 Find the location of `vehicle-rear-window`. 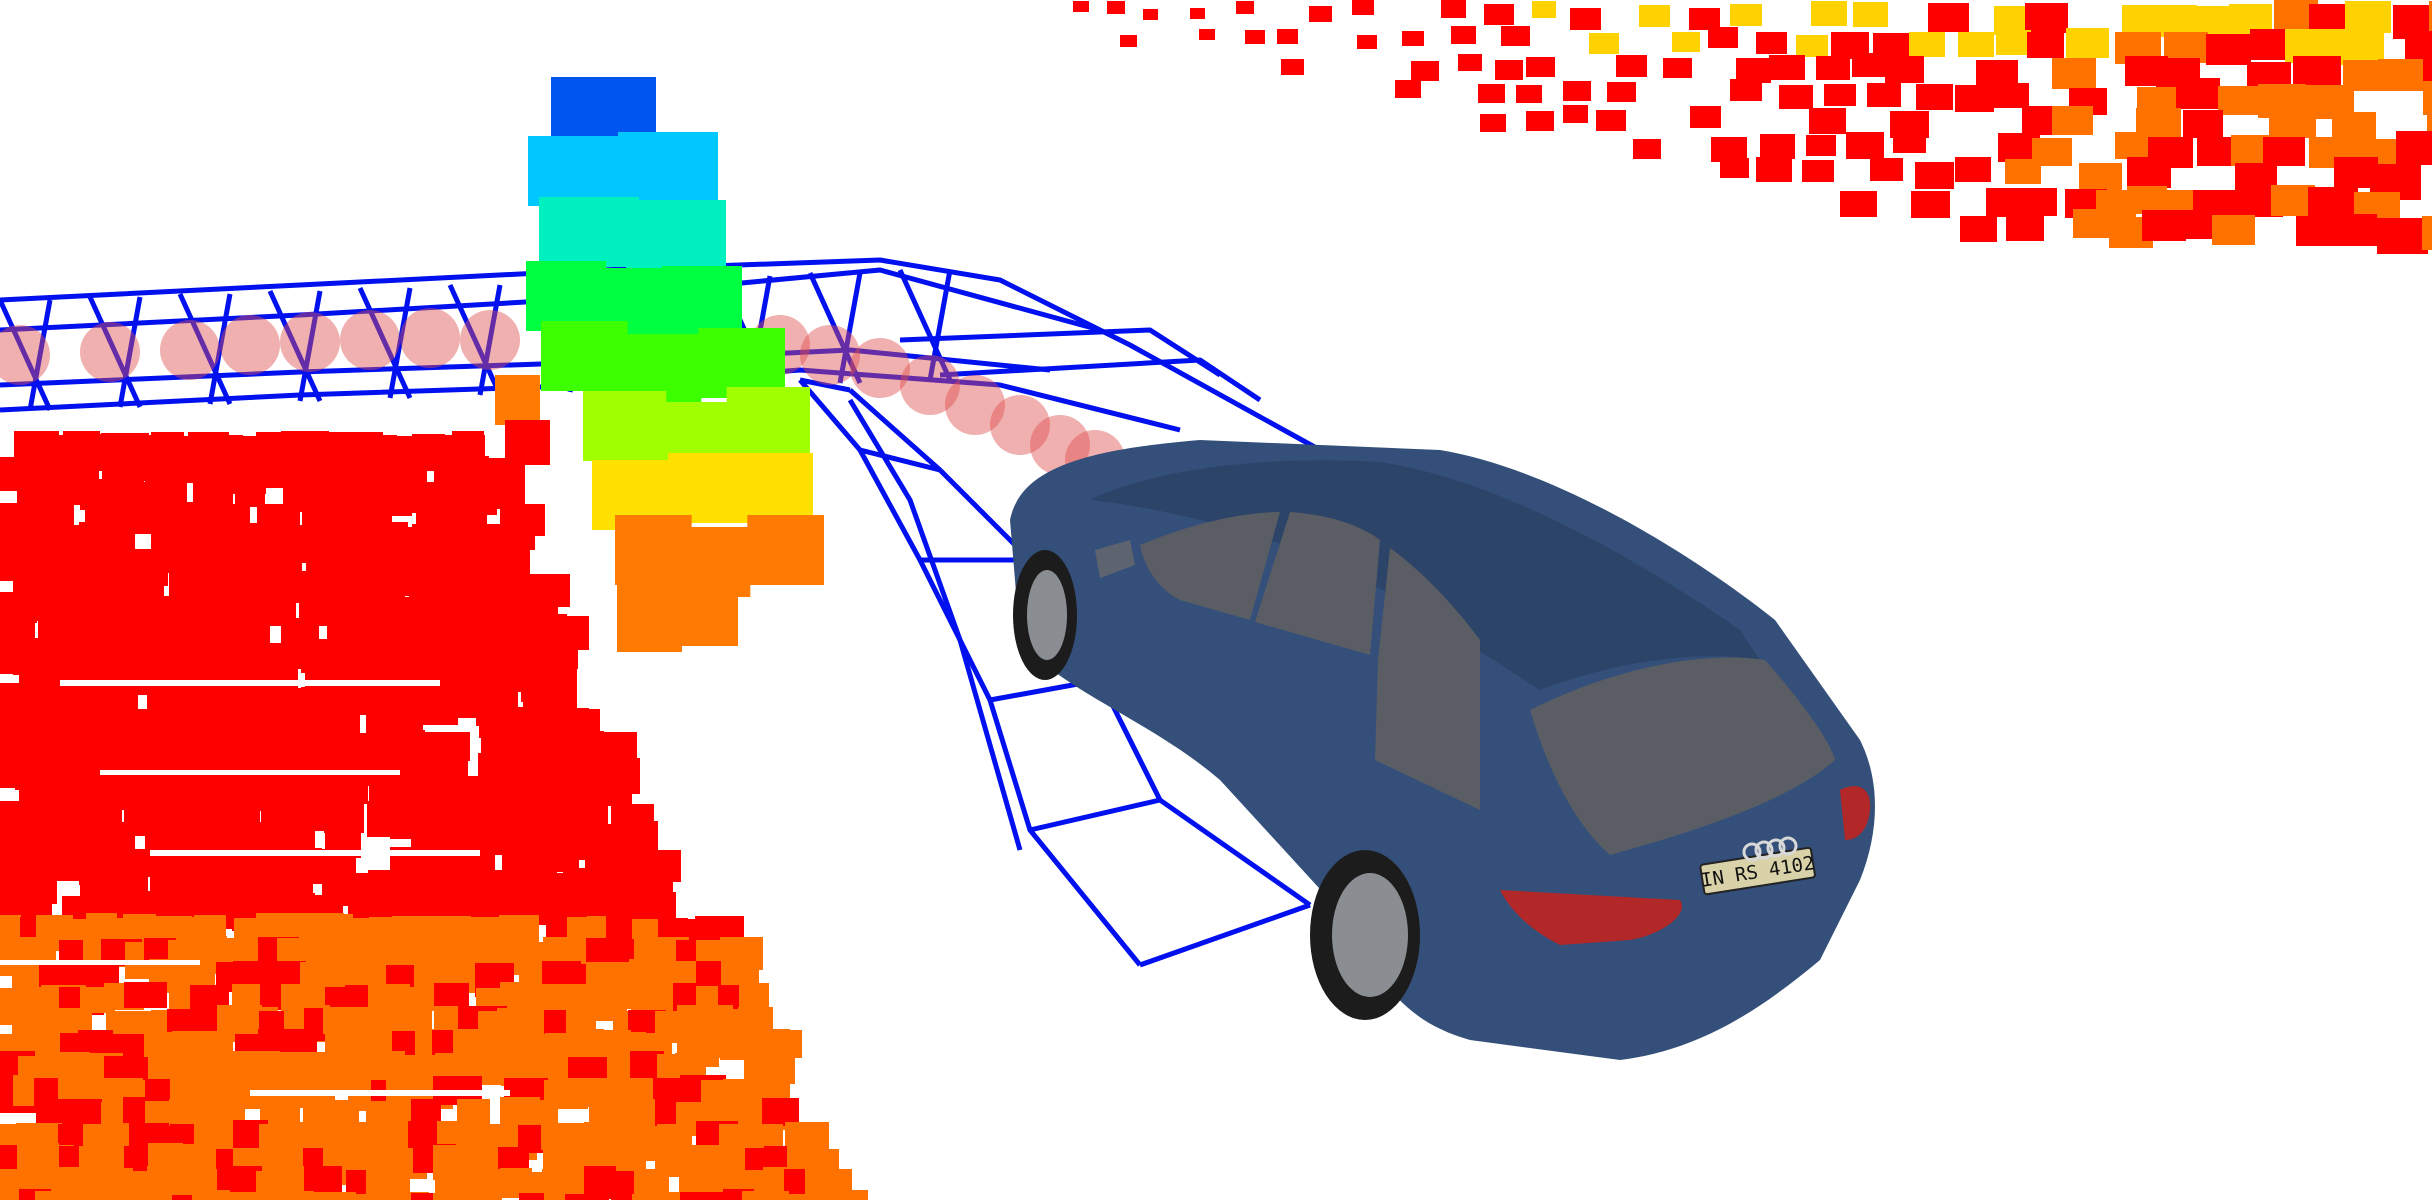

vehicle-rear-window is located at coordinates (1682, 756).